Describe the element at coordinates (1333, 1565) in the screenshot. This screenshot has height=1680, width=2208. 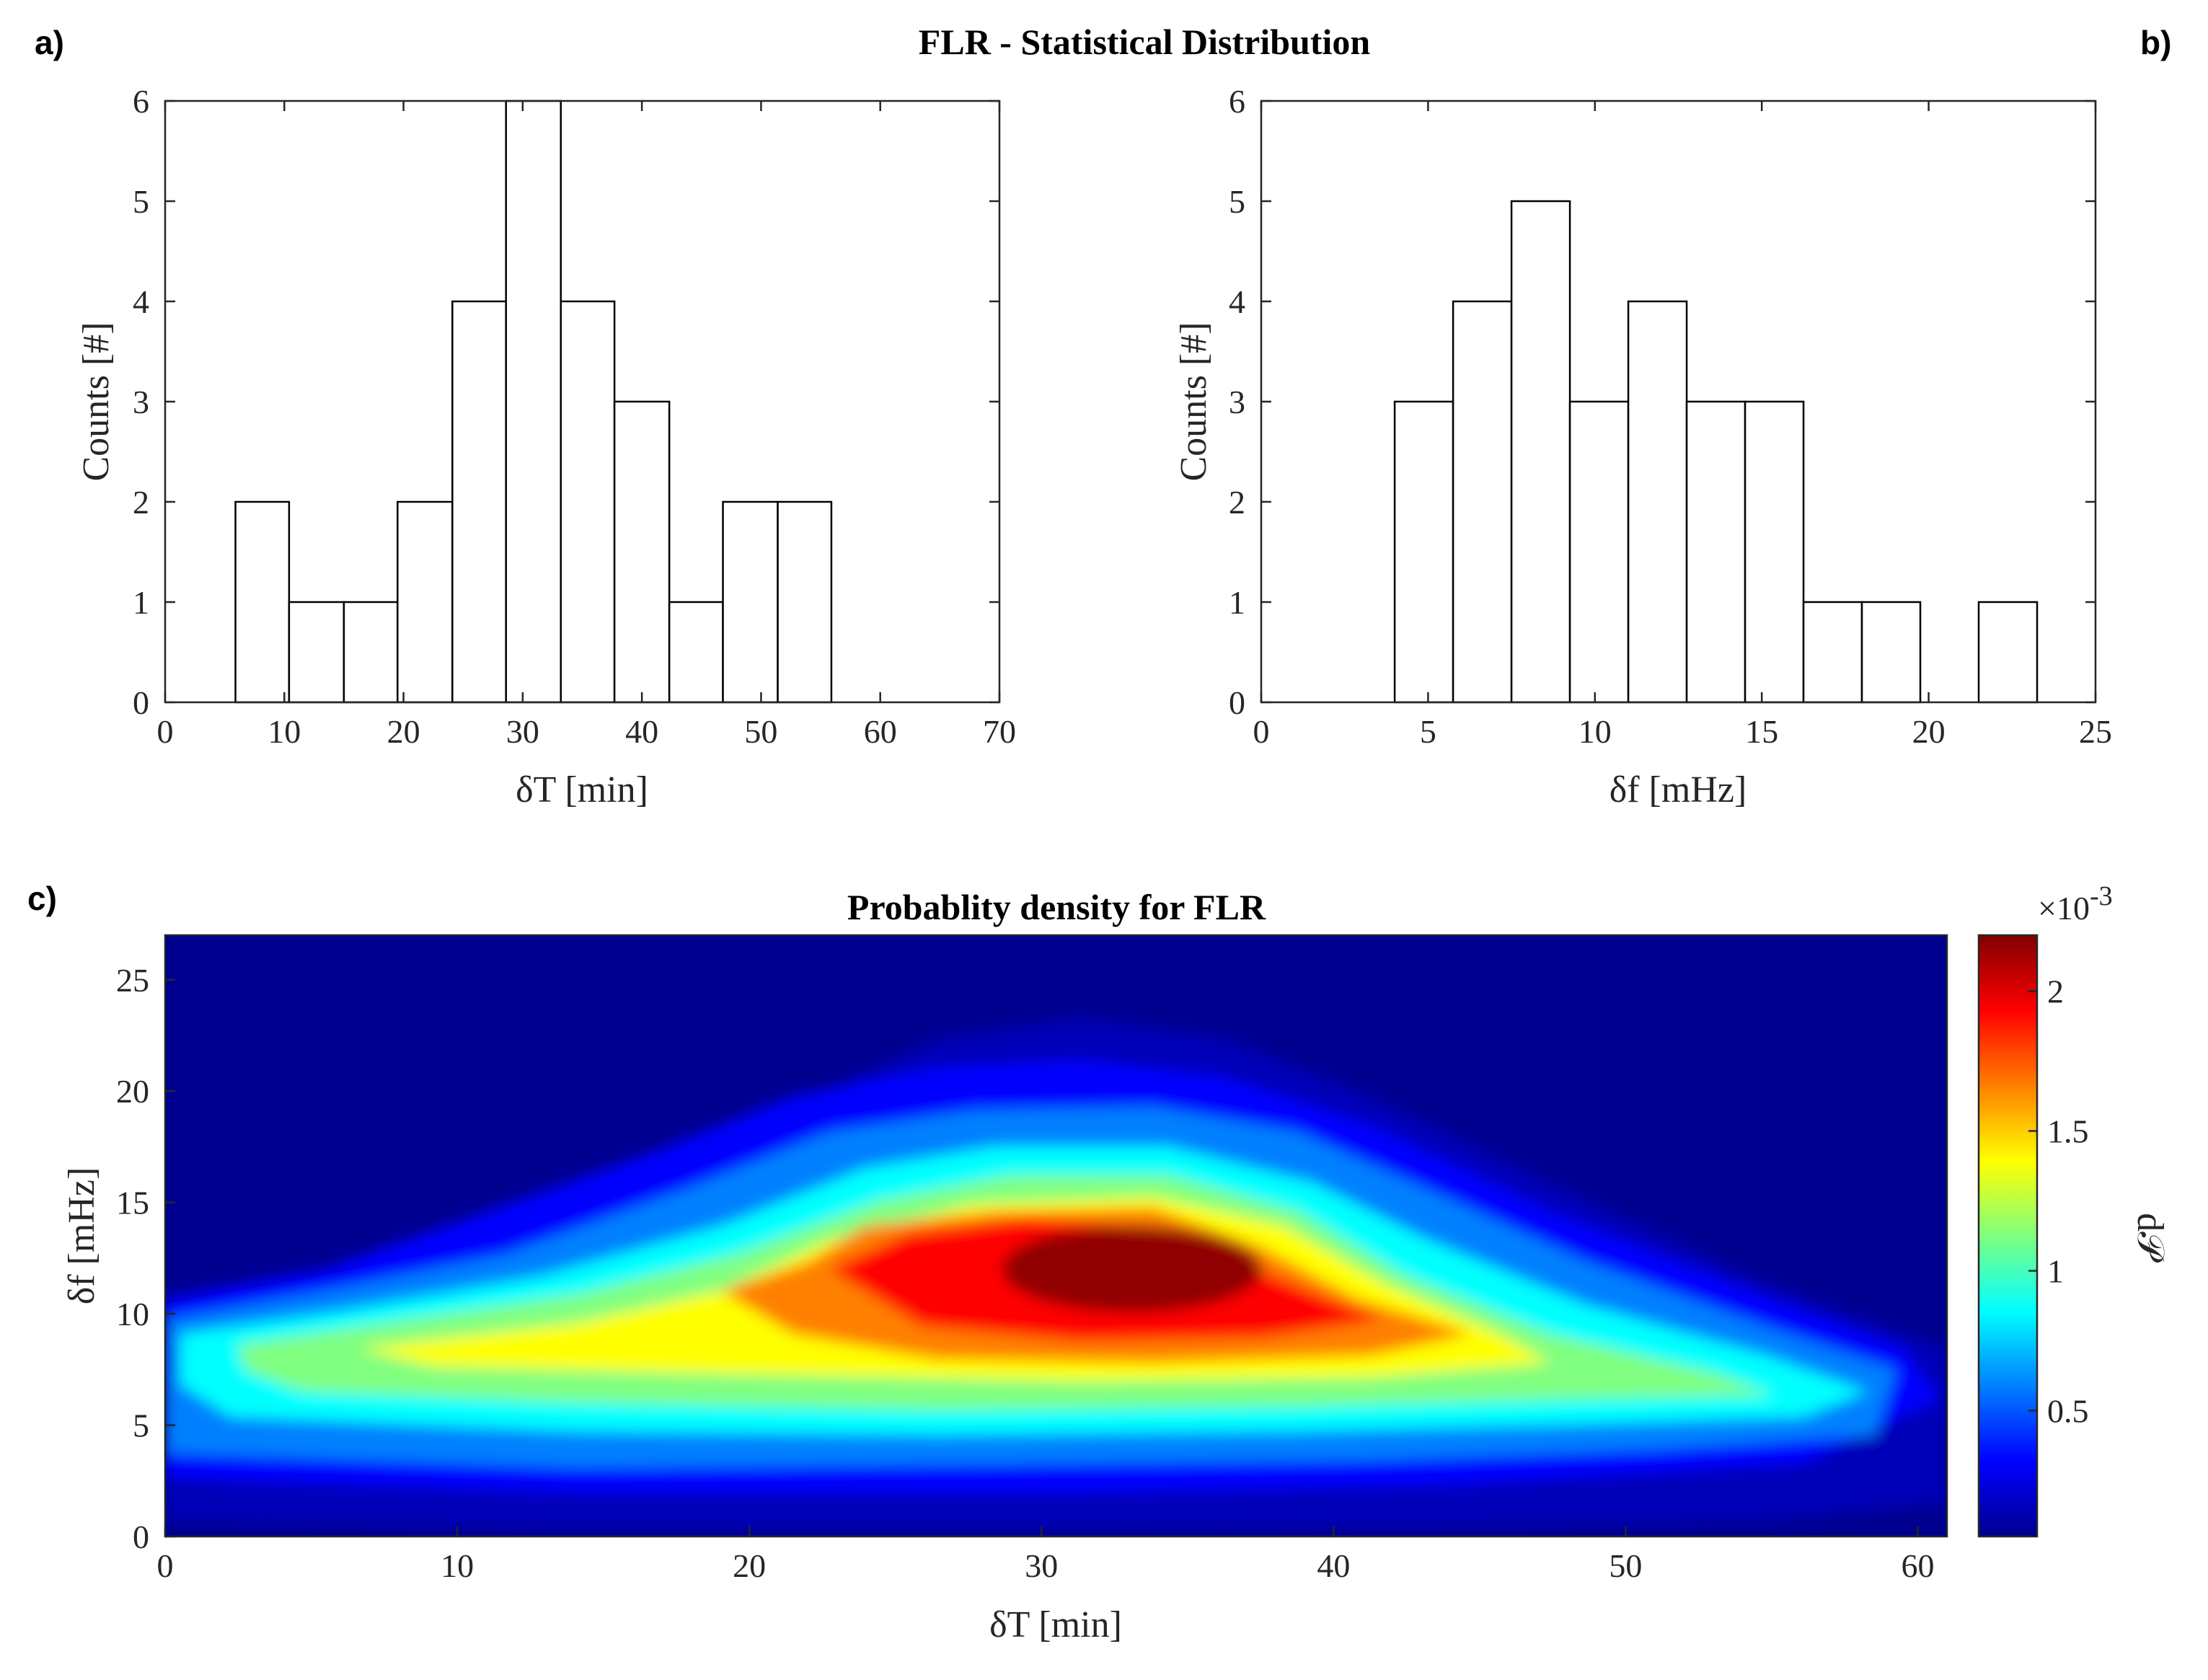
I see `heatmap-xtick-label: 40` at that location.